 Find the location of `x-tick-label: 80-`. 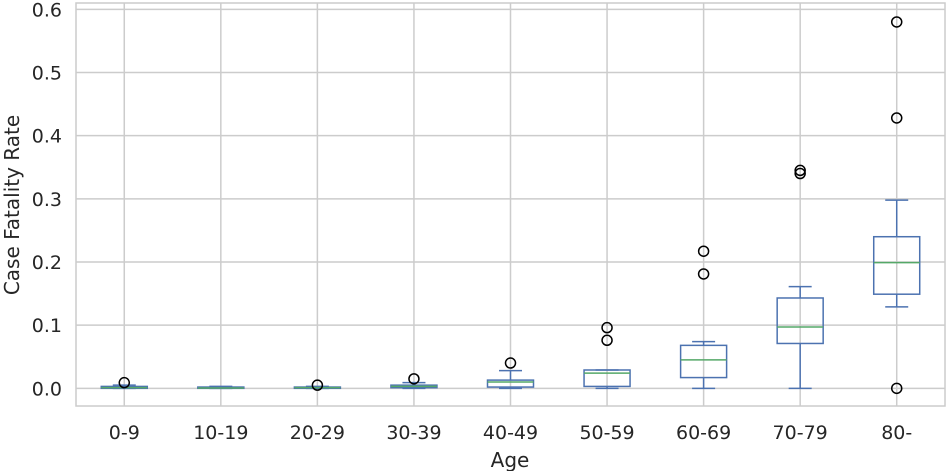

x-tick-label: 80- is located at coordinates (896, 433).